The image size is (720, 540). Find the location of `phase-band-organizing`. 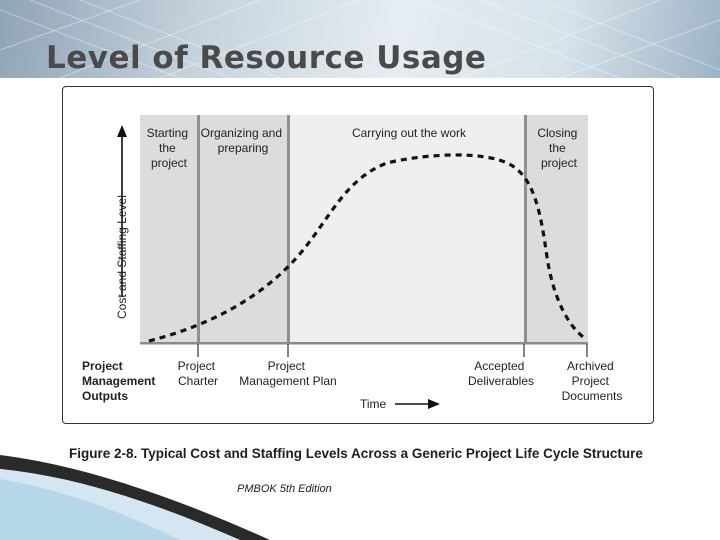

phase-band-organizing is located at coordinates (243, 229).